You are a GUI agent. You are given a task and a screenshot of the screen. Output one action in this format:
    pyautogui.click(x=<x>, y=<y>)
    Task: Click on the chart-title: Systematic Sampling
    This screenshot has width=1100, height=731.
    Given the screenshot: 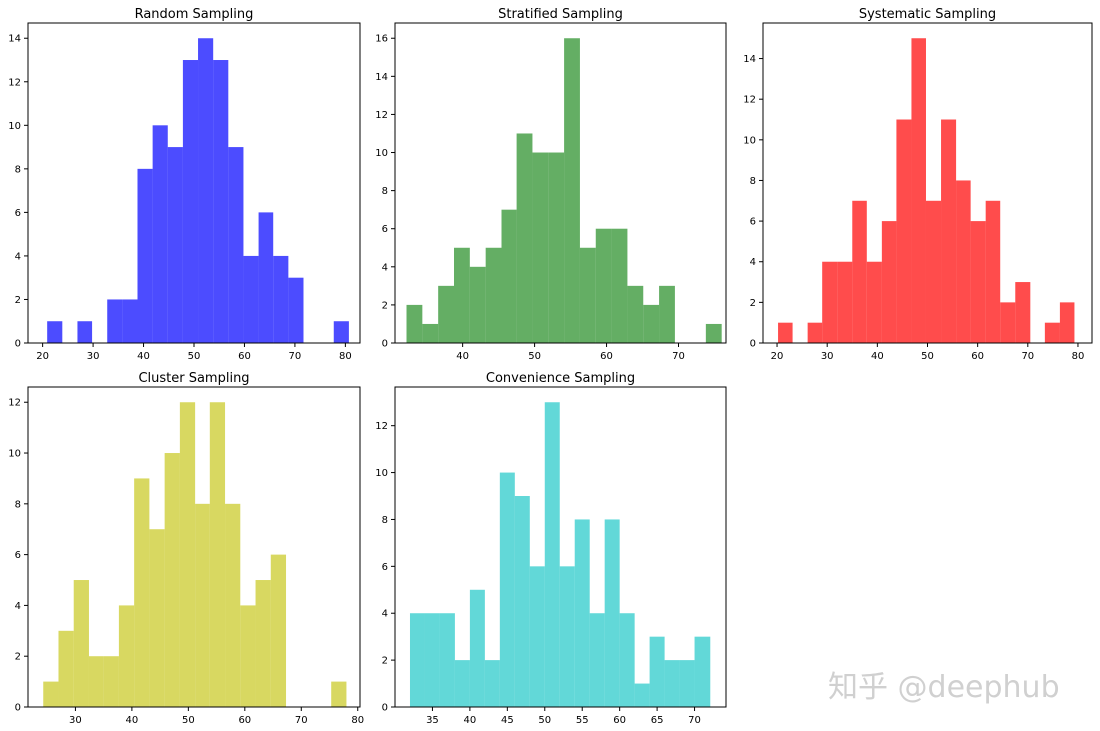 What is the action you would take?
    pyautogui.click(x=927, y=14)
    